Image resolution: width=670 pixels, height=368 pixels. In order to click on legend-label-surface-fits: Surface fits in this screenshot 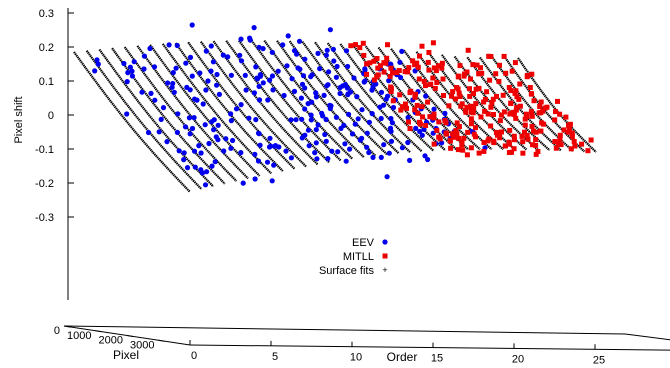, I will do `click(347, 271)`.